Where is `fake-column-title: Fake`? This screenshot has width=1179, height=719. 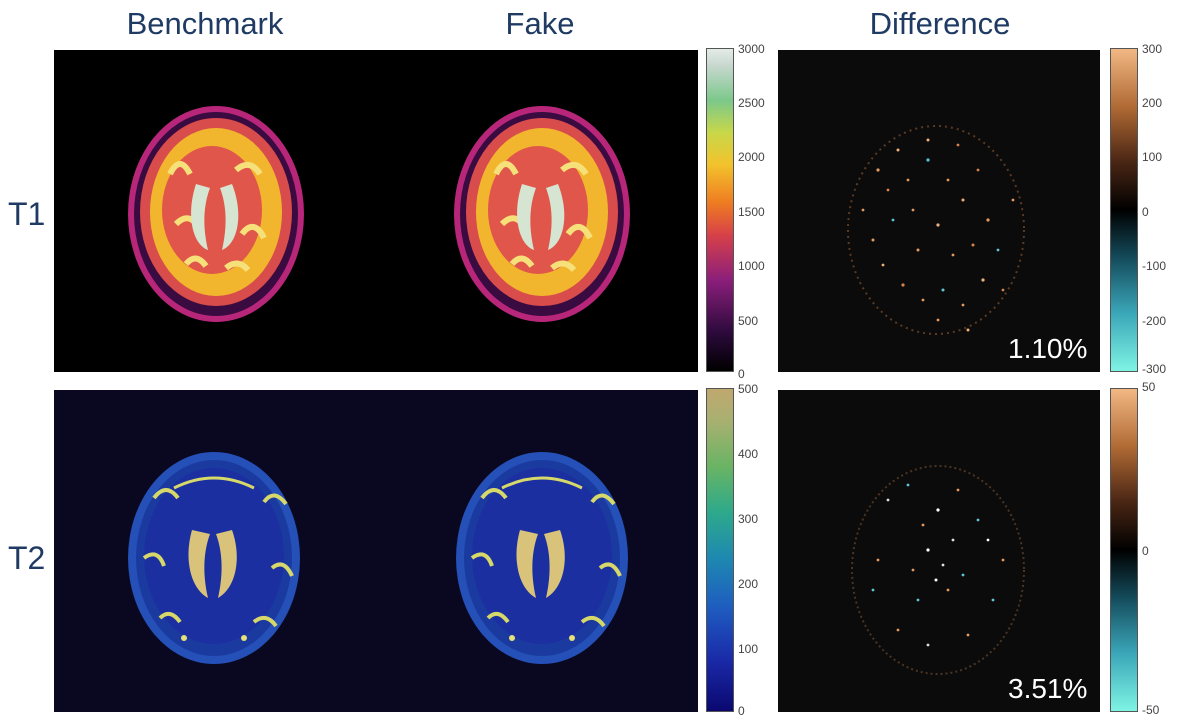
fake-column-title: Fake is located at coordinates (540, 23).